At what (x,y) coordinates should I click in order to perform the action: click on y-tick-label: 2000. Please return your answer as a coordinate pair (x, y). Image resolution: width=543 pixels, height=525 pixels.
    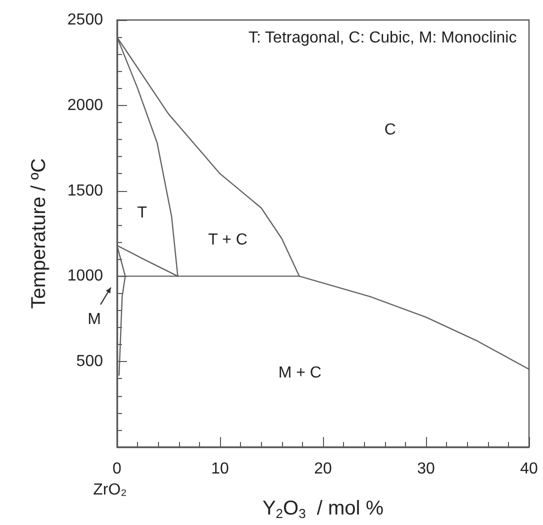
    Looking at the image, I should click on (85, 105).